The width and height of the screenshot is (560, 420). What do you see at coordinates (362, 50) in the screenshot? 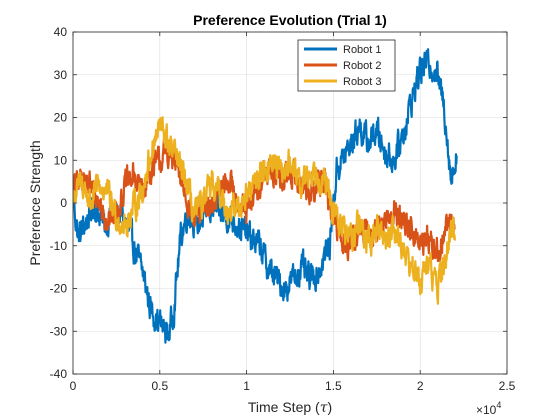
I see `legend-label-robot-1: Robot 1` at bounding box center [362, 50].